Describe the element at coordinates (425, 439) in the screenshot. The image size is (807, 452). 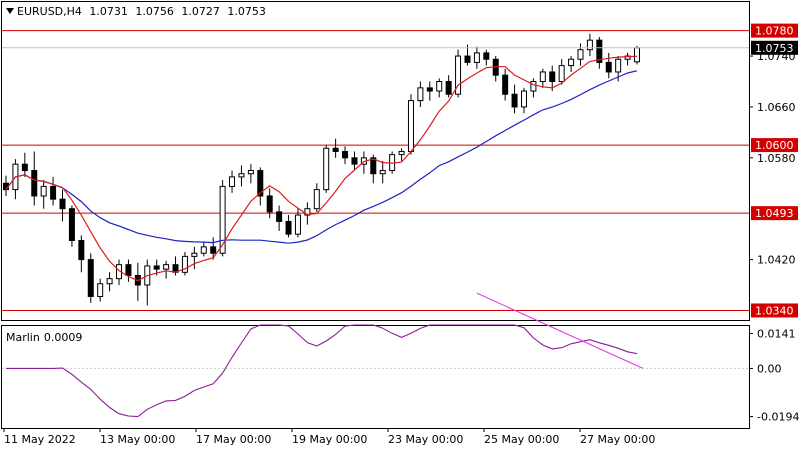
I see `time-label: 23 May 00:00` at that location.